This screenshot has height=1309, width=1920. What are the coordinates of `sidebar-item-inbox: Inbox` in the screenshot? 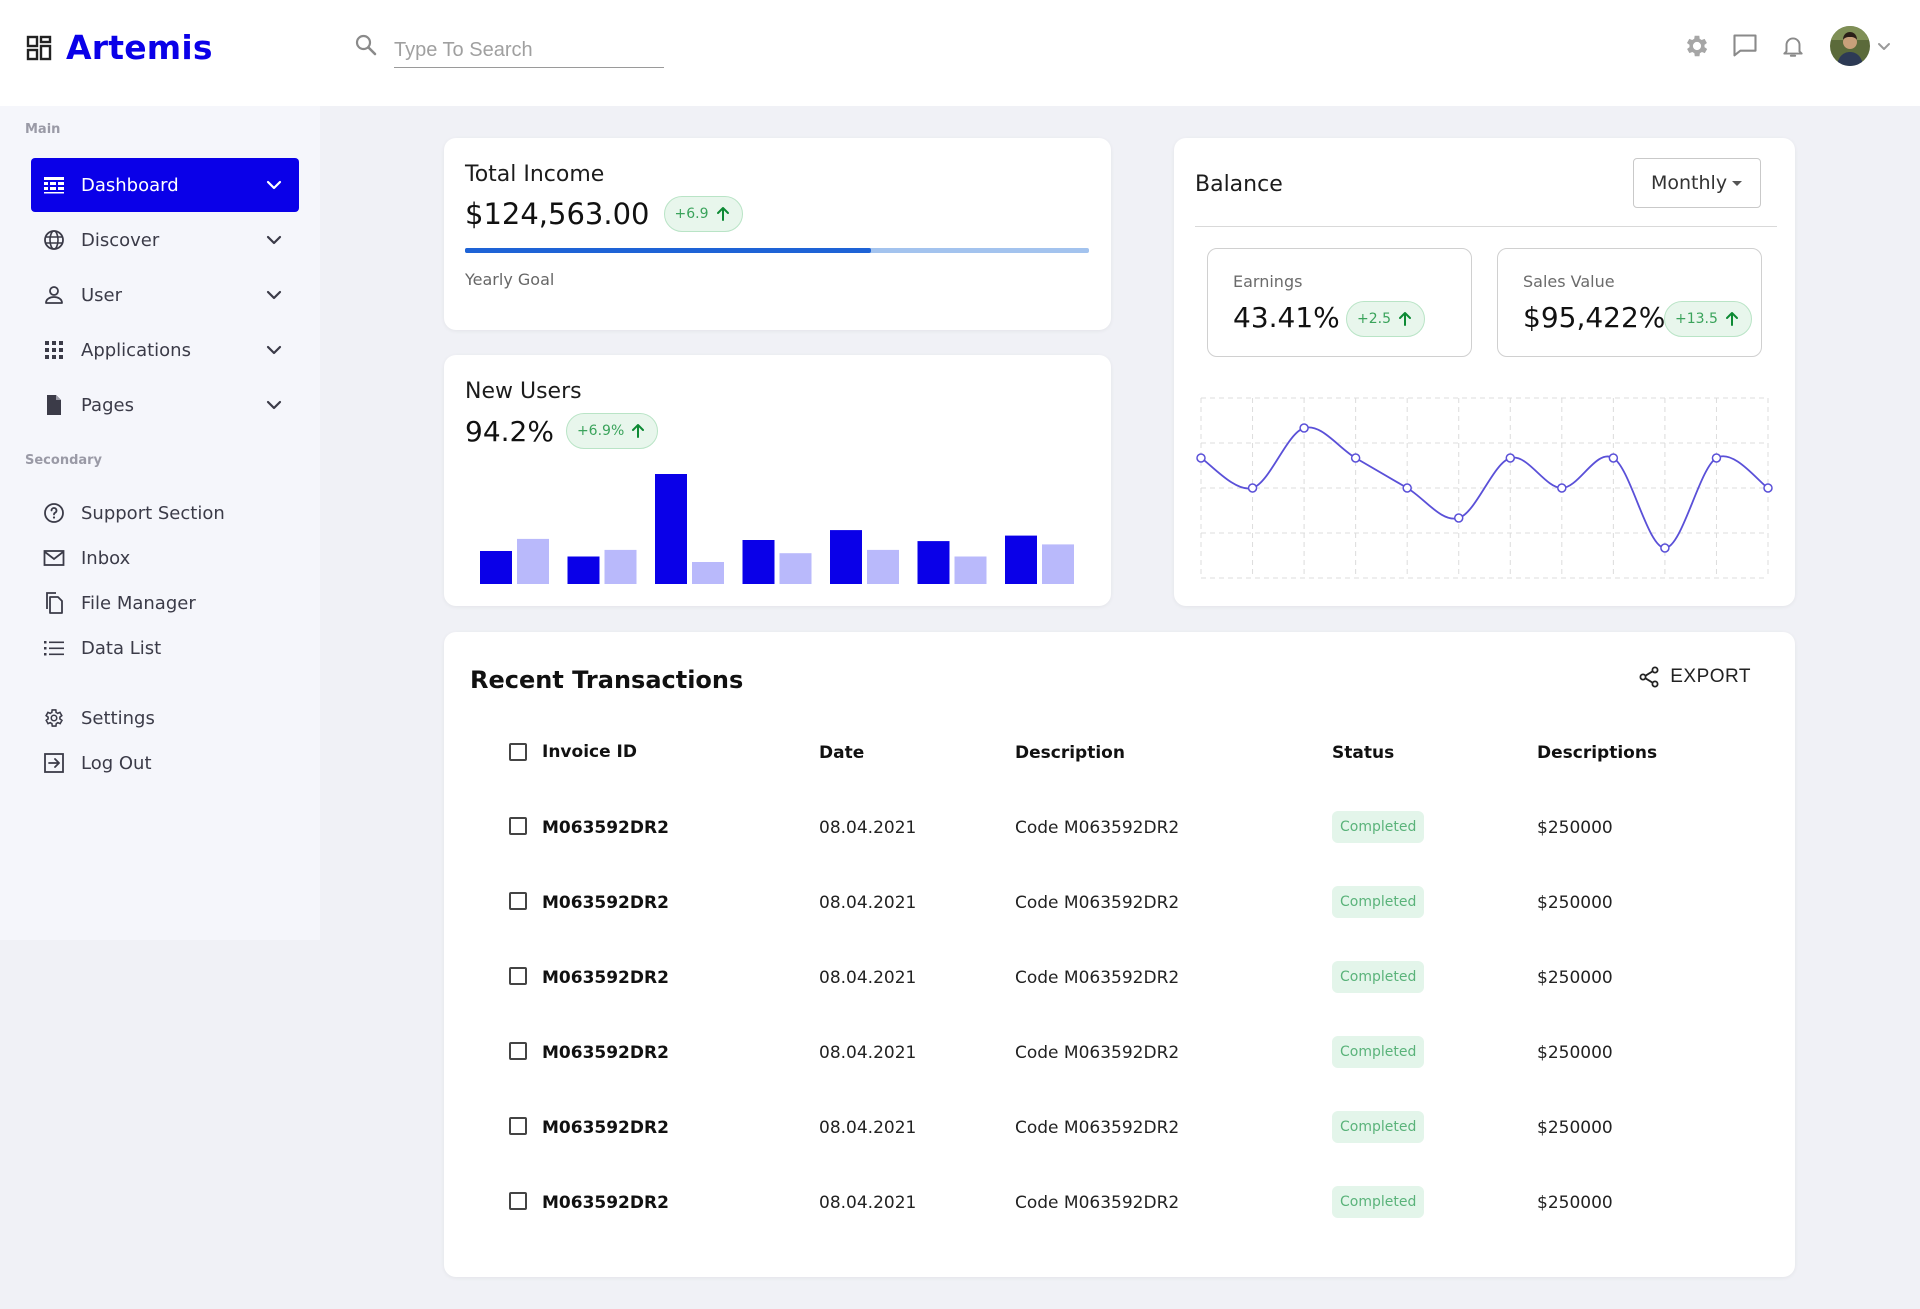 It's located at (165, 558).